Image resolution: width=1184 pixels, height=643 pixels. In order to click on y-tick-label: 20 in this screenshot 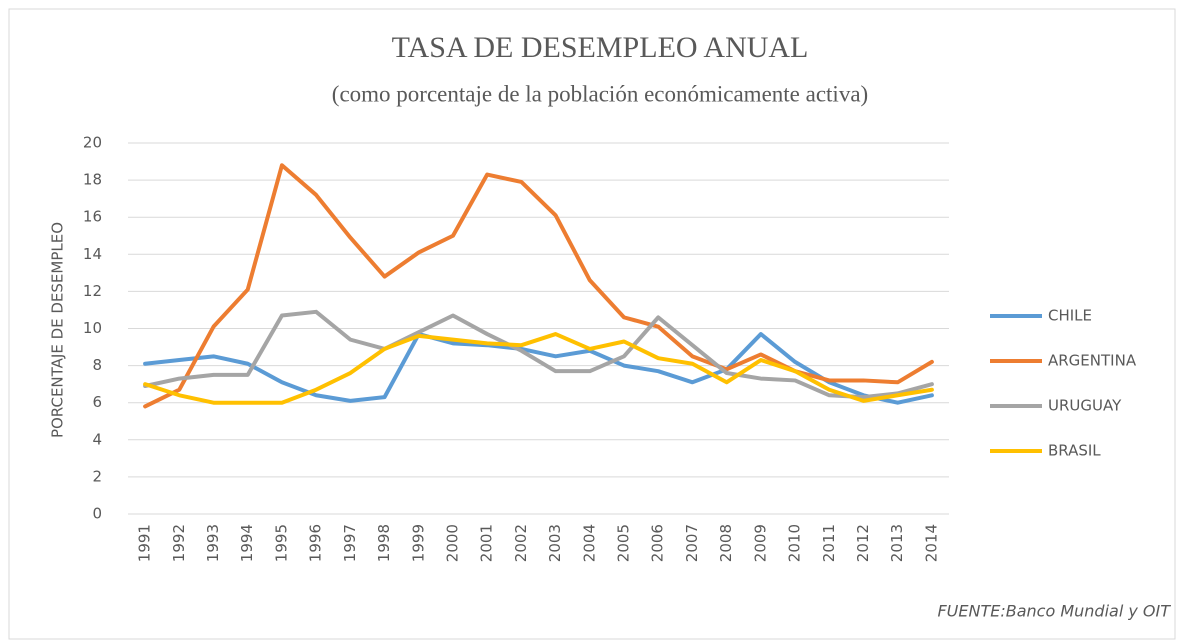, I will do `click(92, 143)`.